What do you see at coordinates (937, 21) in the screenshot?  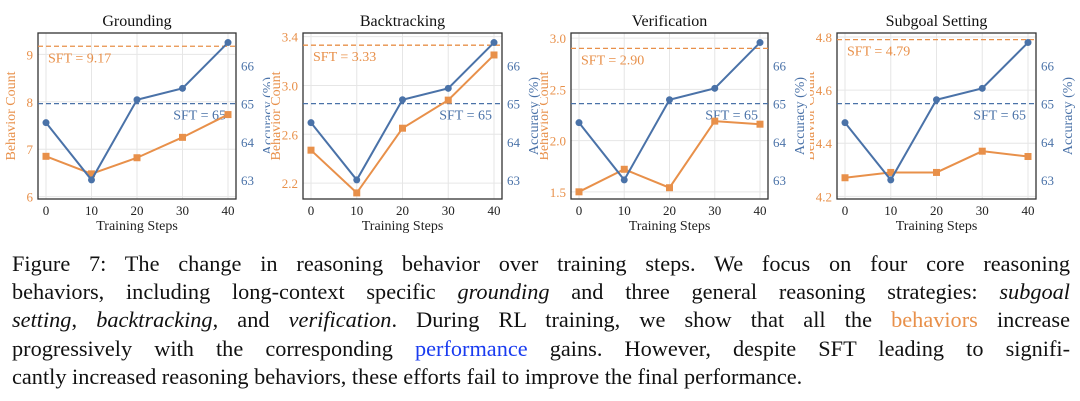 I see `chart-title: Subgoal Setting` at bounding box center [937, 21].